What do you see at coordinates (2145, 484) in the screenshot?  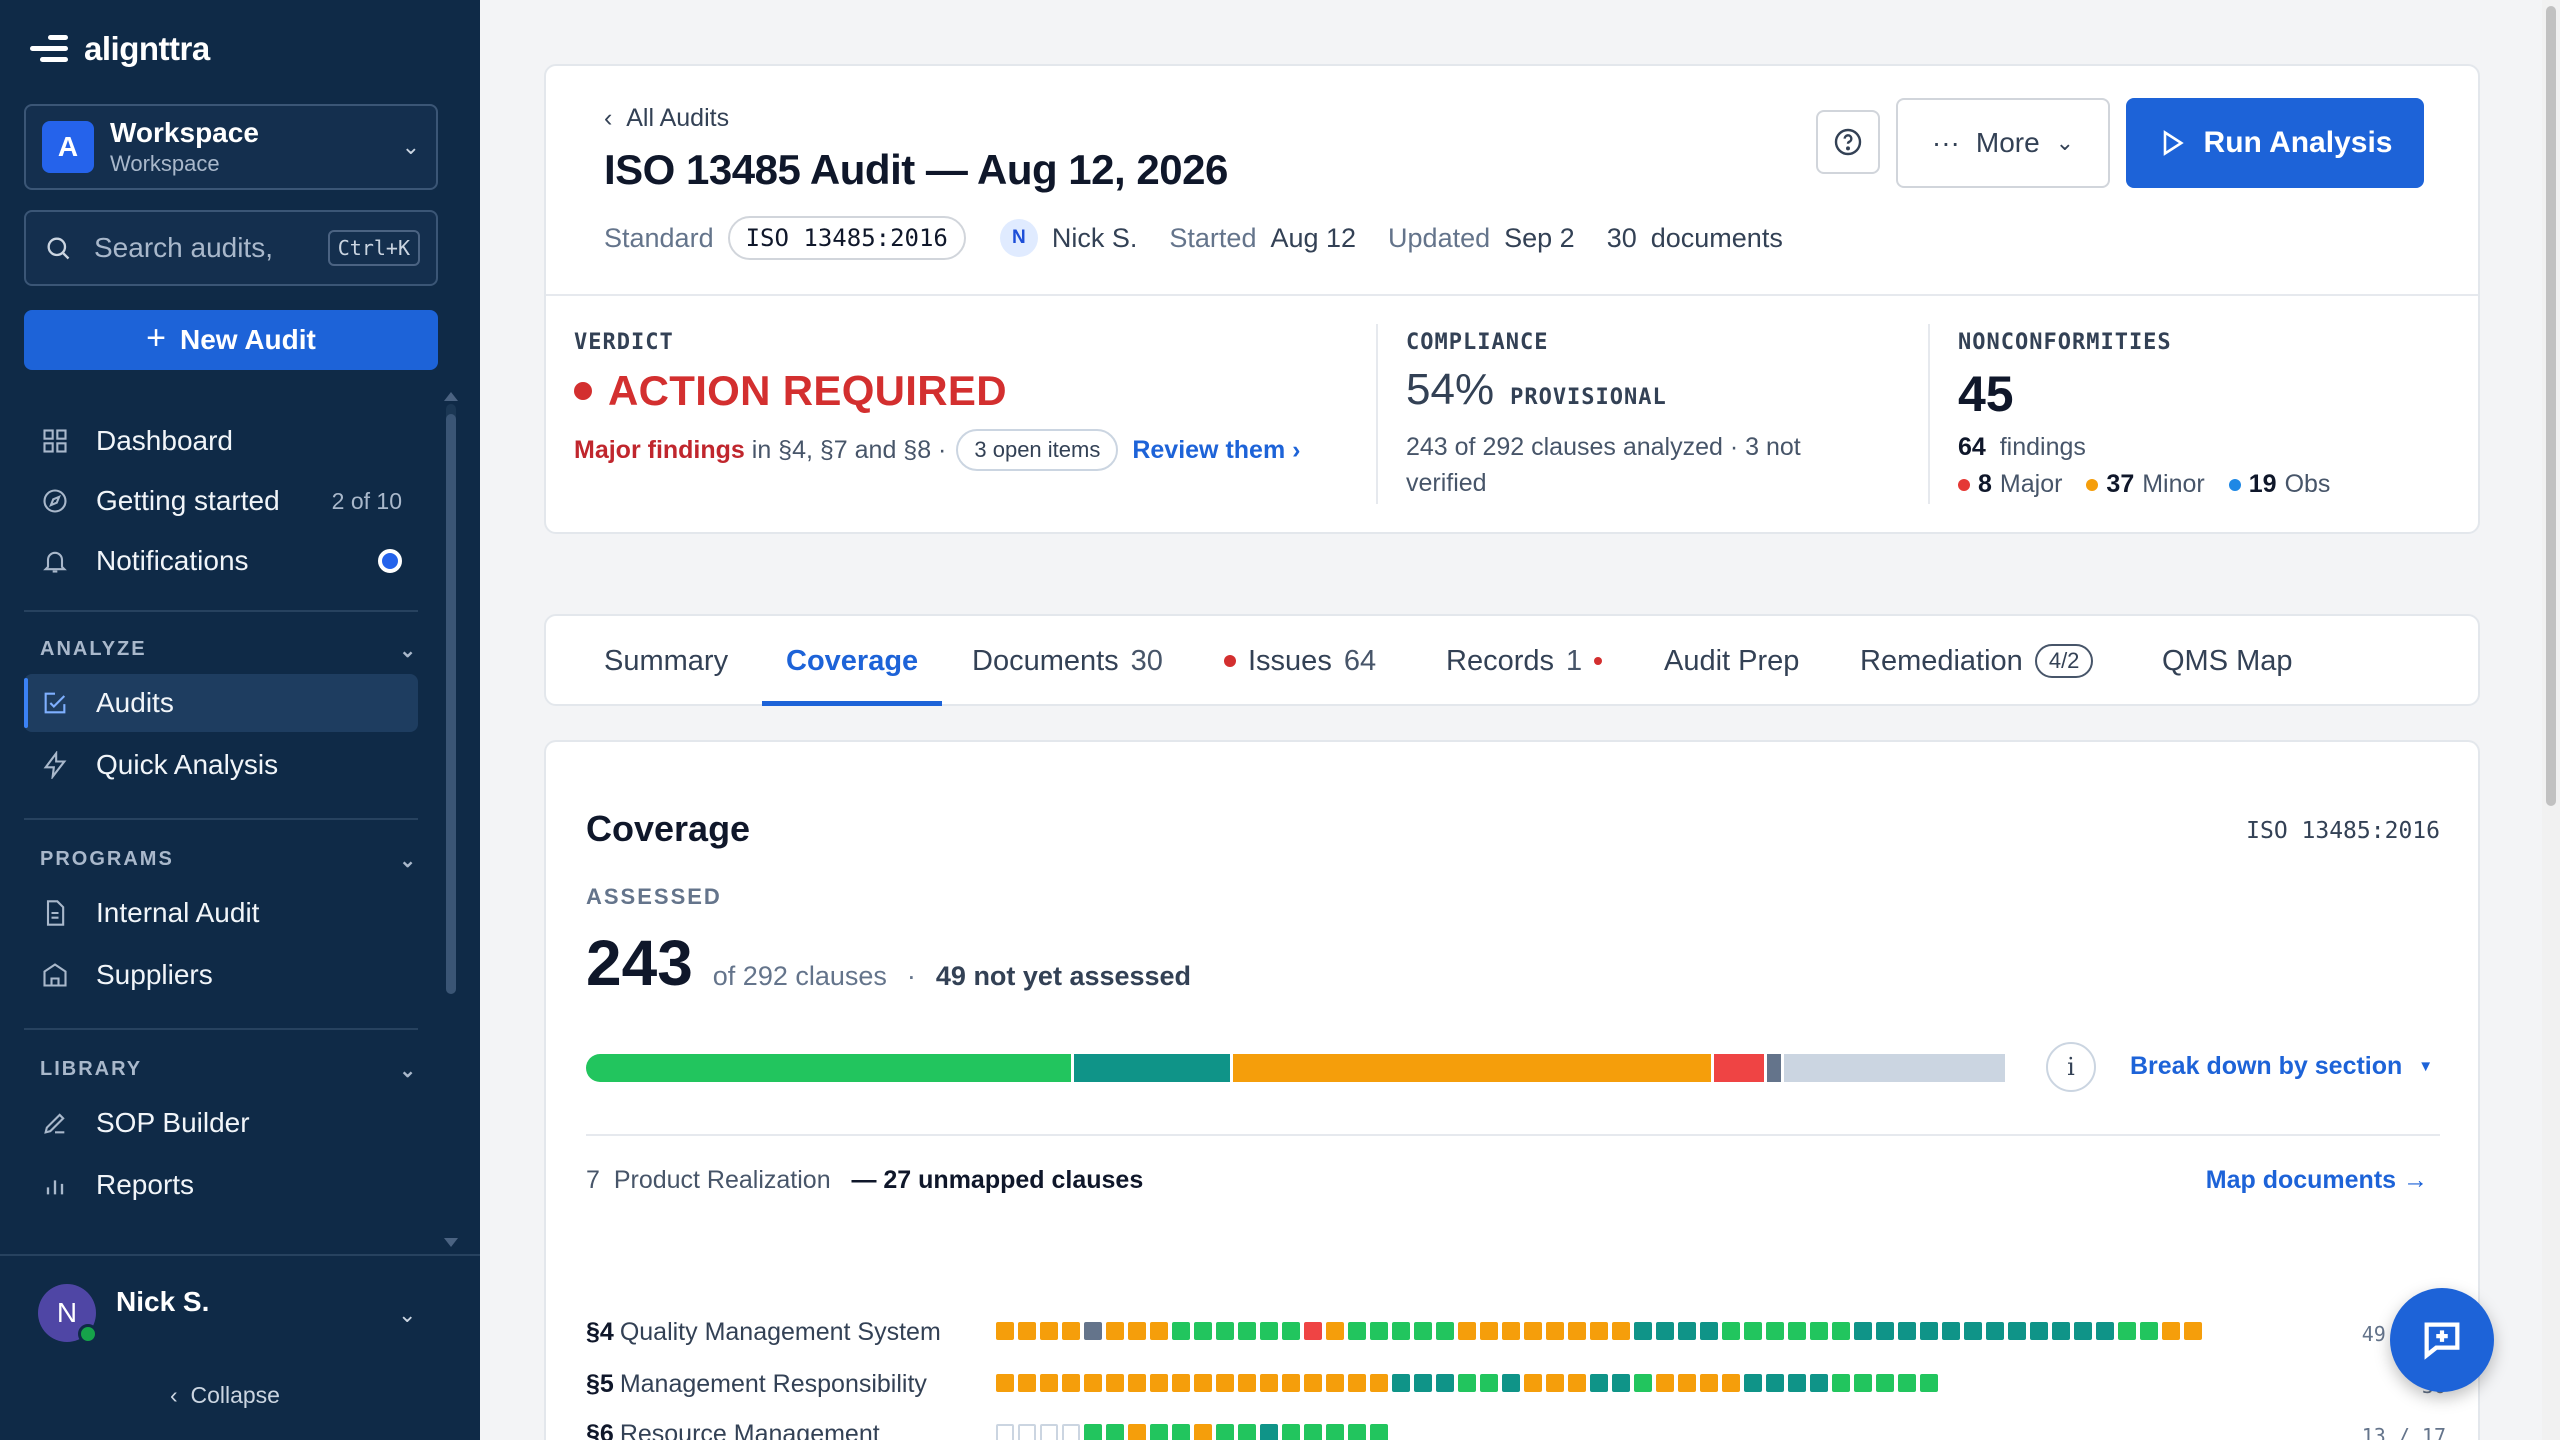 I see `minor-count: 37 Minor` at bounding box center [2145, 484].